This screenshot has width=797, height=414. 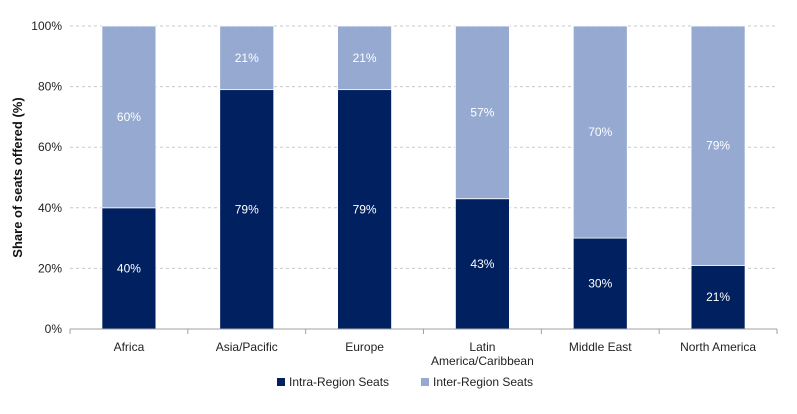 I want to click on category-label: Europe, so click(x=364, y=347).